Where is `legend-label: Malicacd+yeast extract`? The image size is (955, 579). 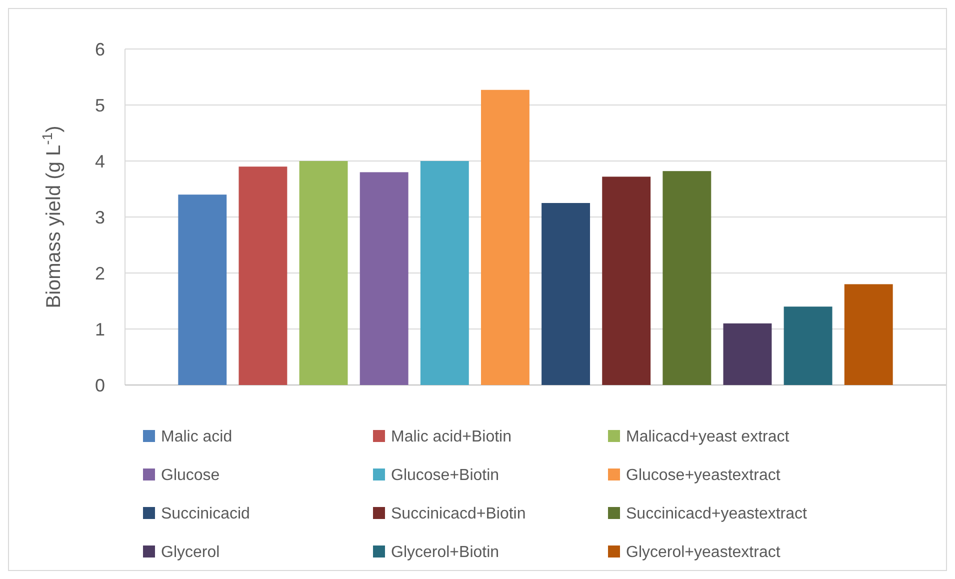
legend-label: Malicacd+yeast extract is located at coordinates (708, 437).